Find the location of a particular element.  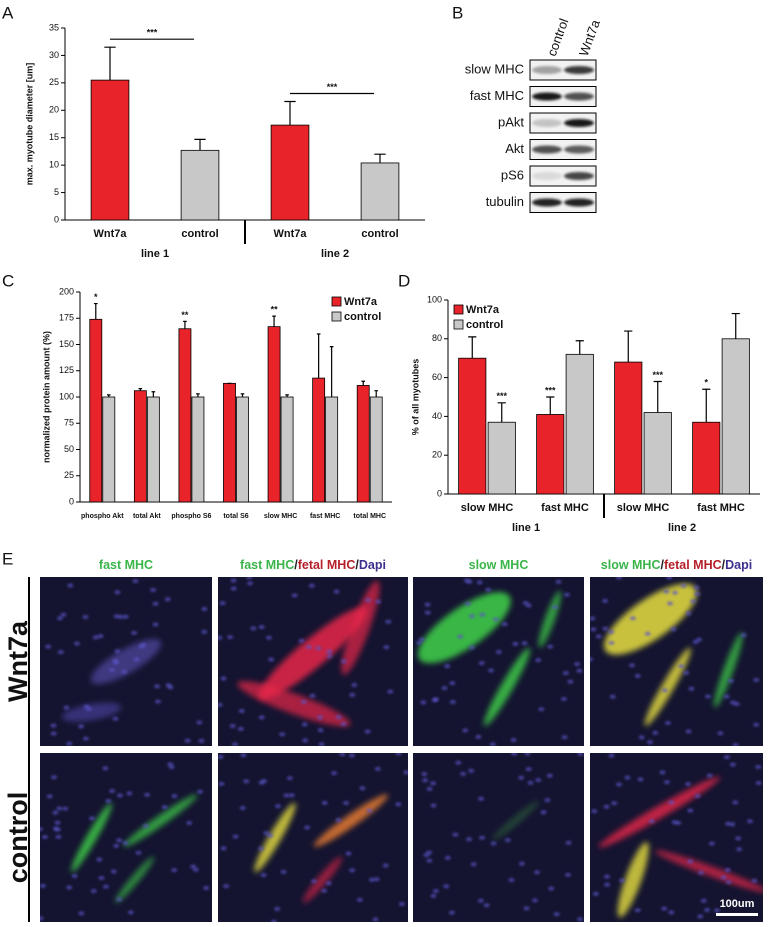

blot-strip is located at coordinates (563, 202).